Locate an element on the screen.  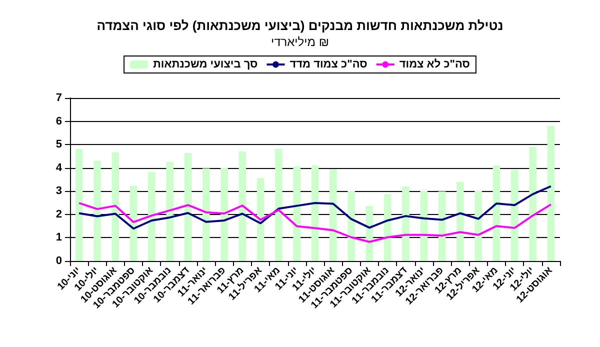
y-tick-label: 6 is located at coordinates (59, 121).